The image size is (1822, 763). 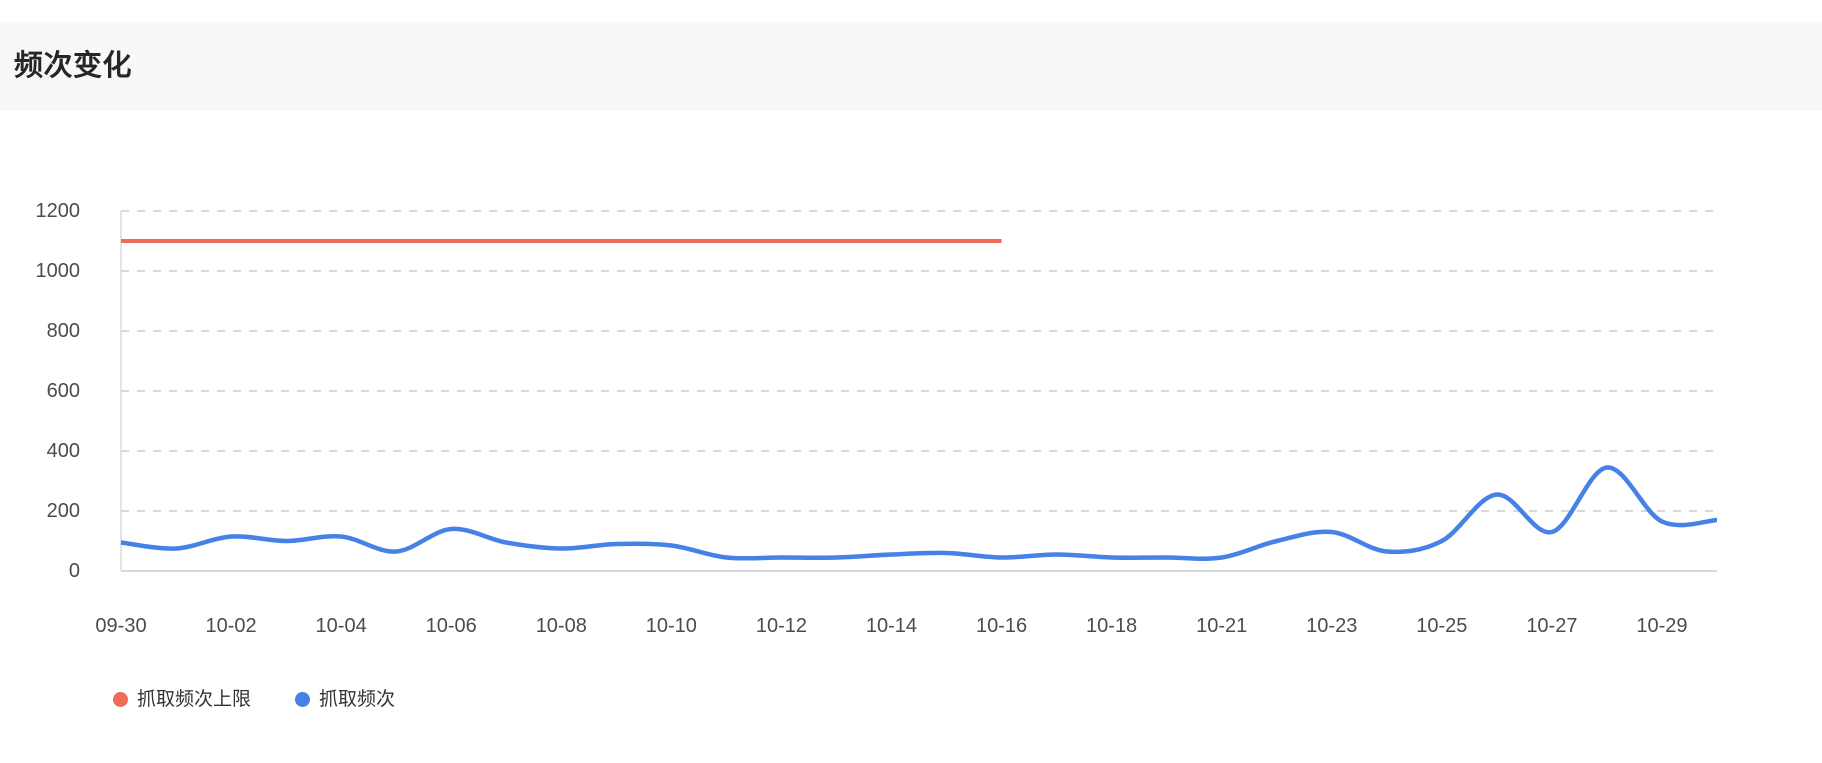 I want to click on svg-text: 0, so click(x=74, y=571).